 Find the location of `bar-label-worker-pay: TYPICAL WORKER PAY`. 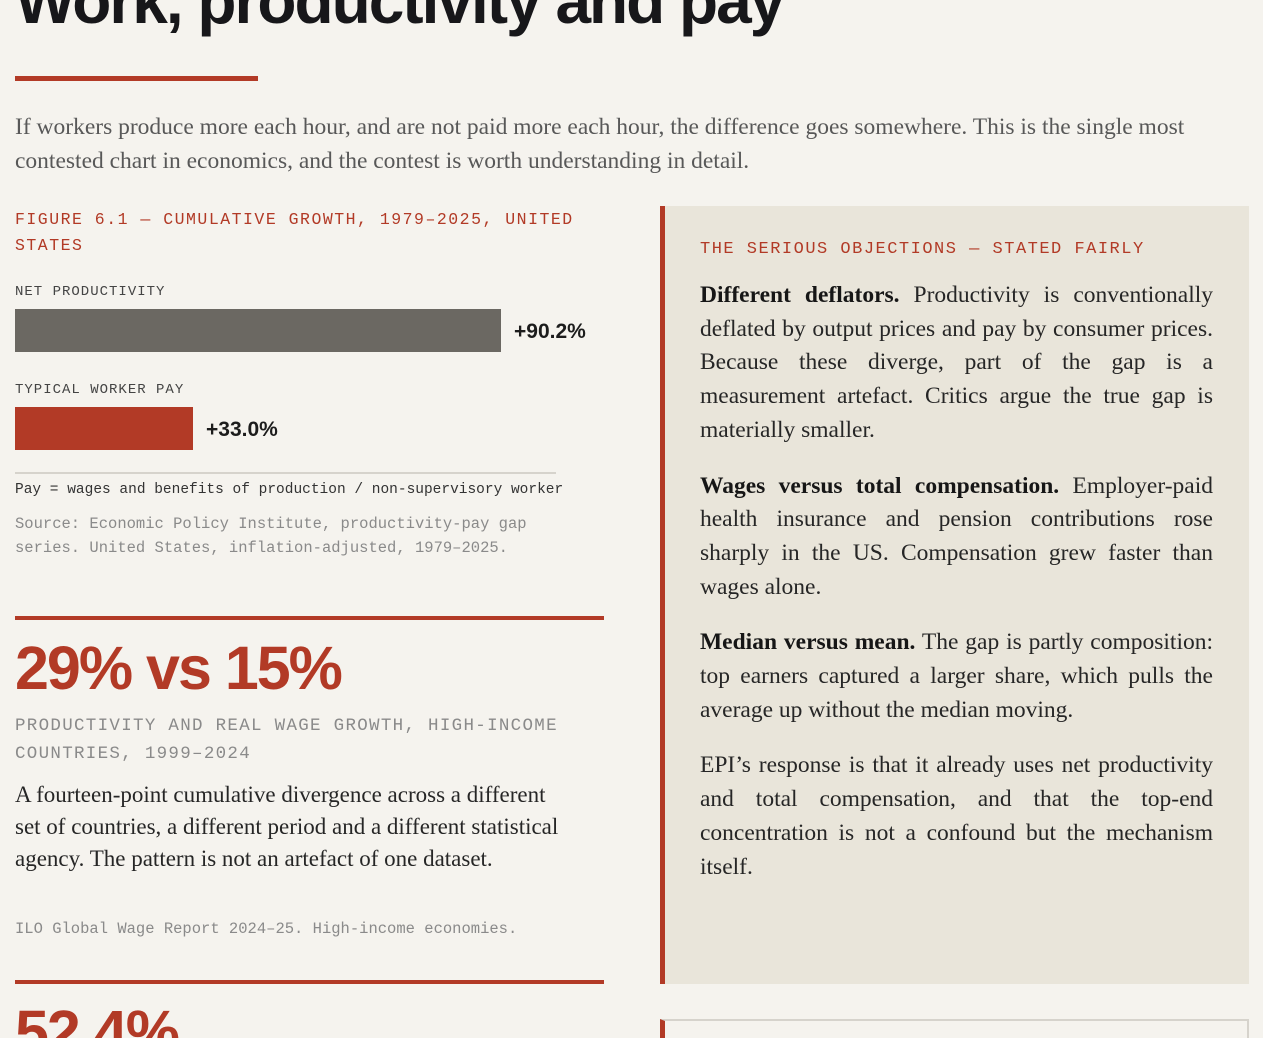

bar-label-worker-pay: TYPICAL WORKER PAY is located at coordinates (100, 390).